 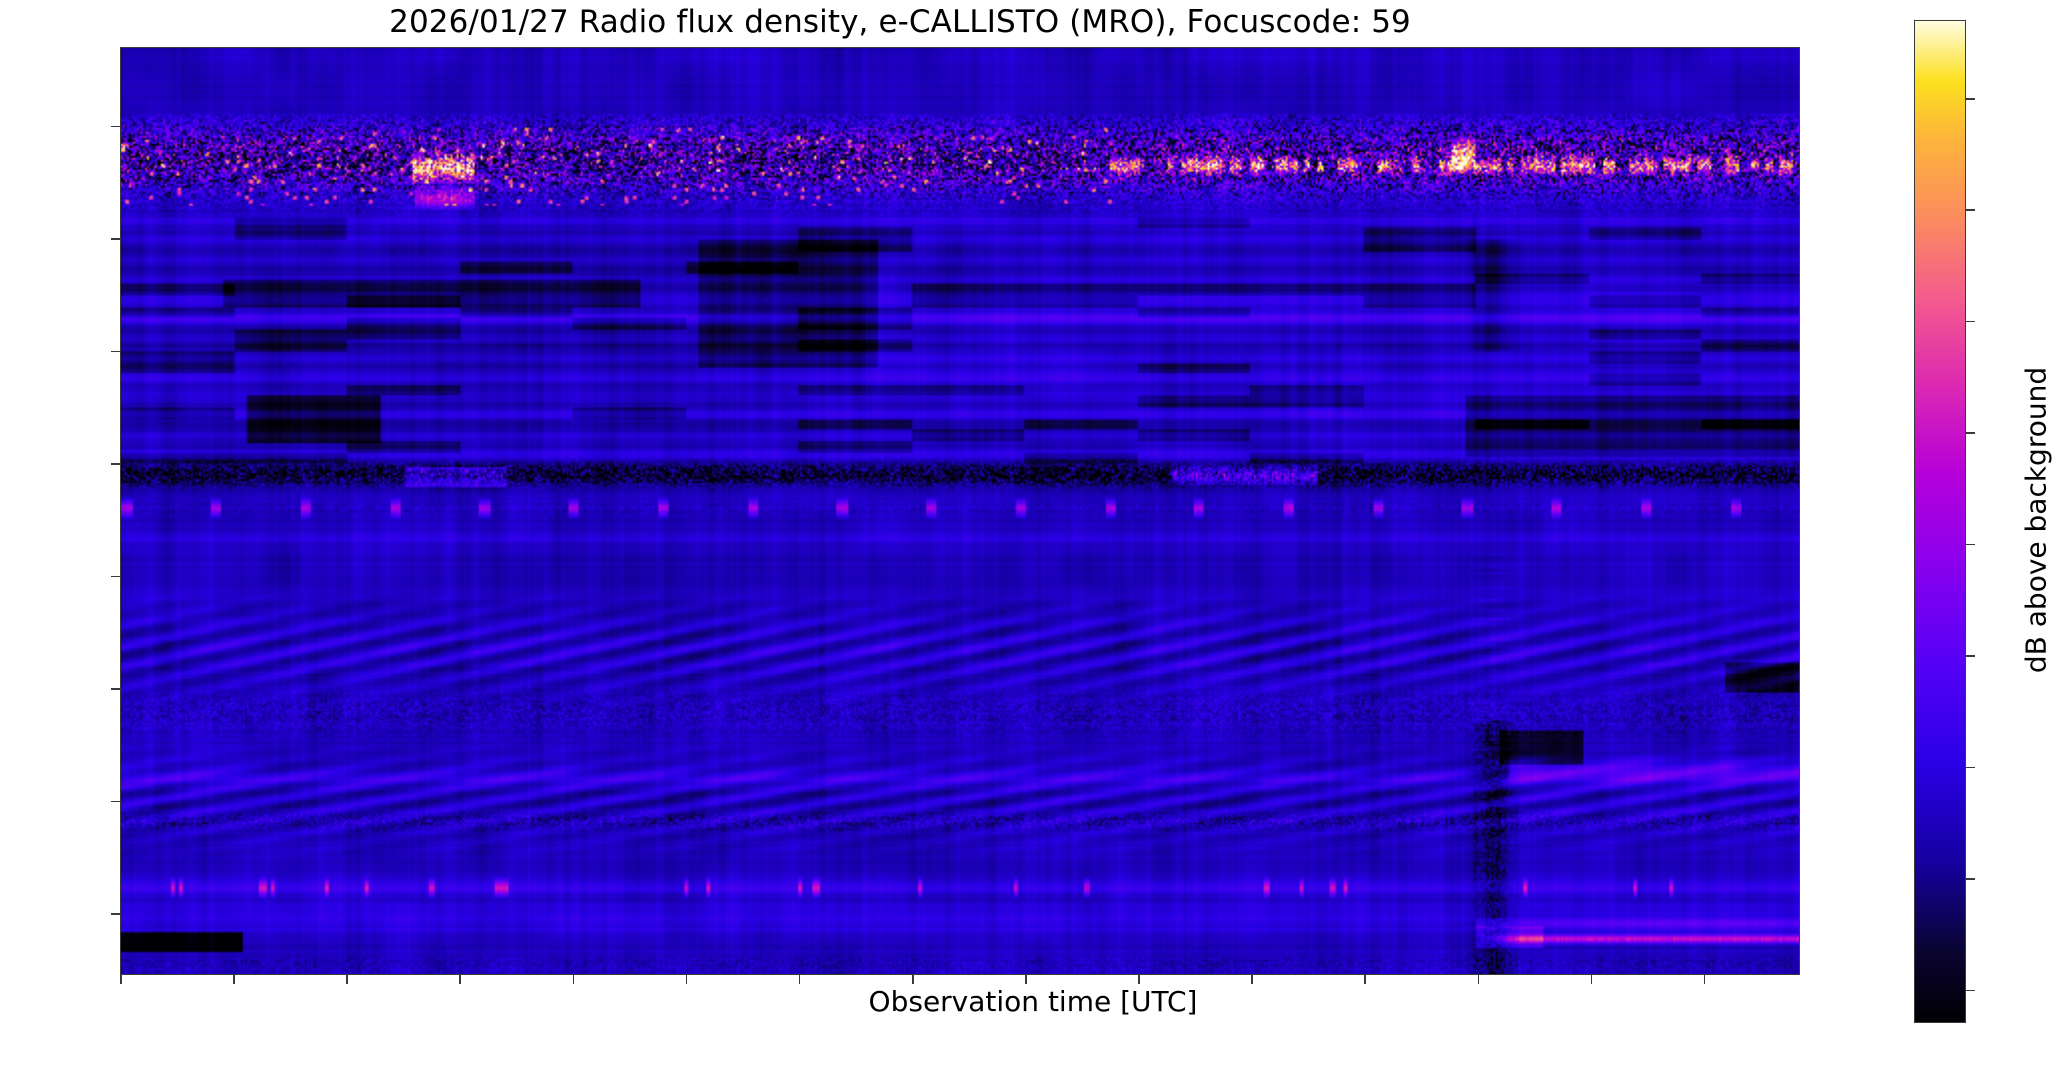 I want to click on colorbar-gradient, so click(x=1940, y=521).